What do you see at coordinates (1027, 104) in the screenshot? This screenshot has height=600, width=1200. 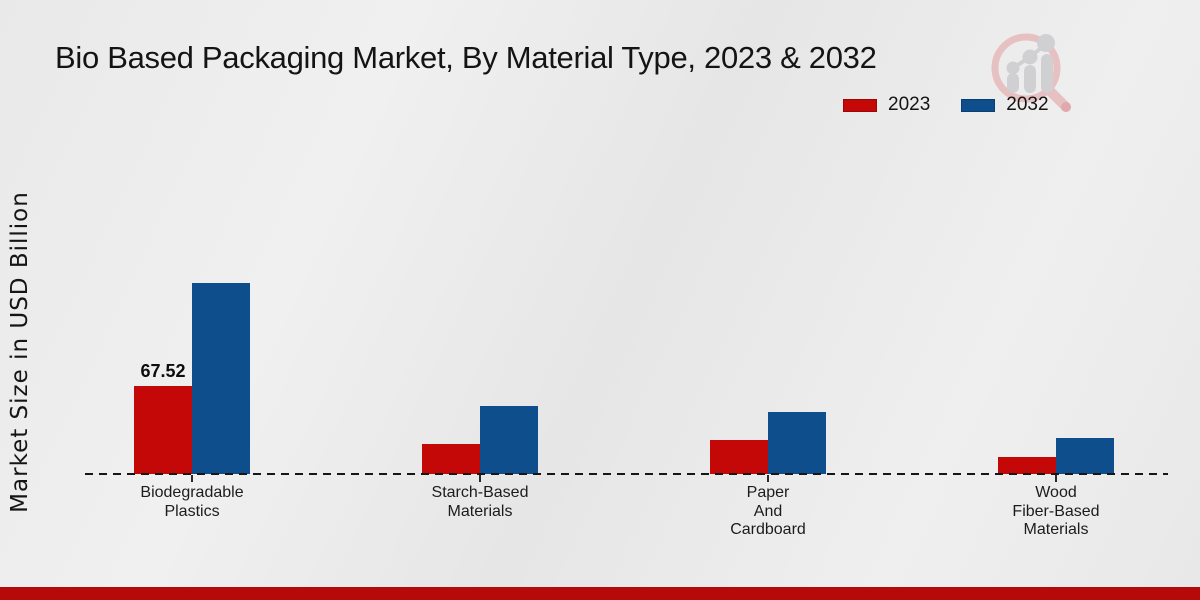 I see `legend-label-2032: 2032` at bounding box center [1027, 104].